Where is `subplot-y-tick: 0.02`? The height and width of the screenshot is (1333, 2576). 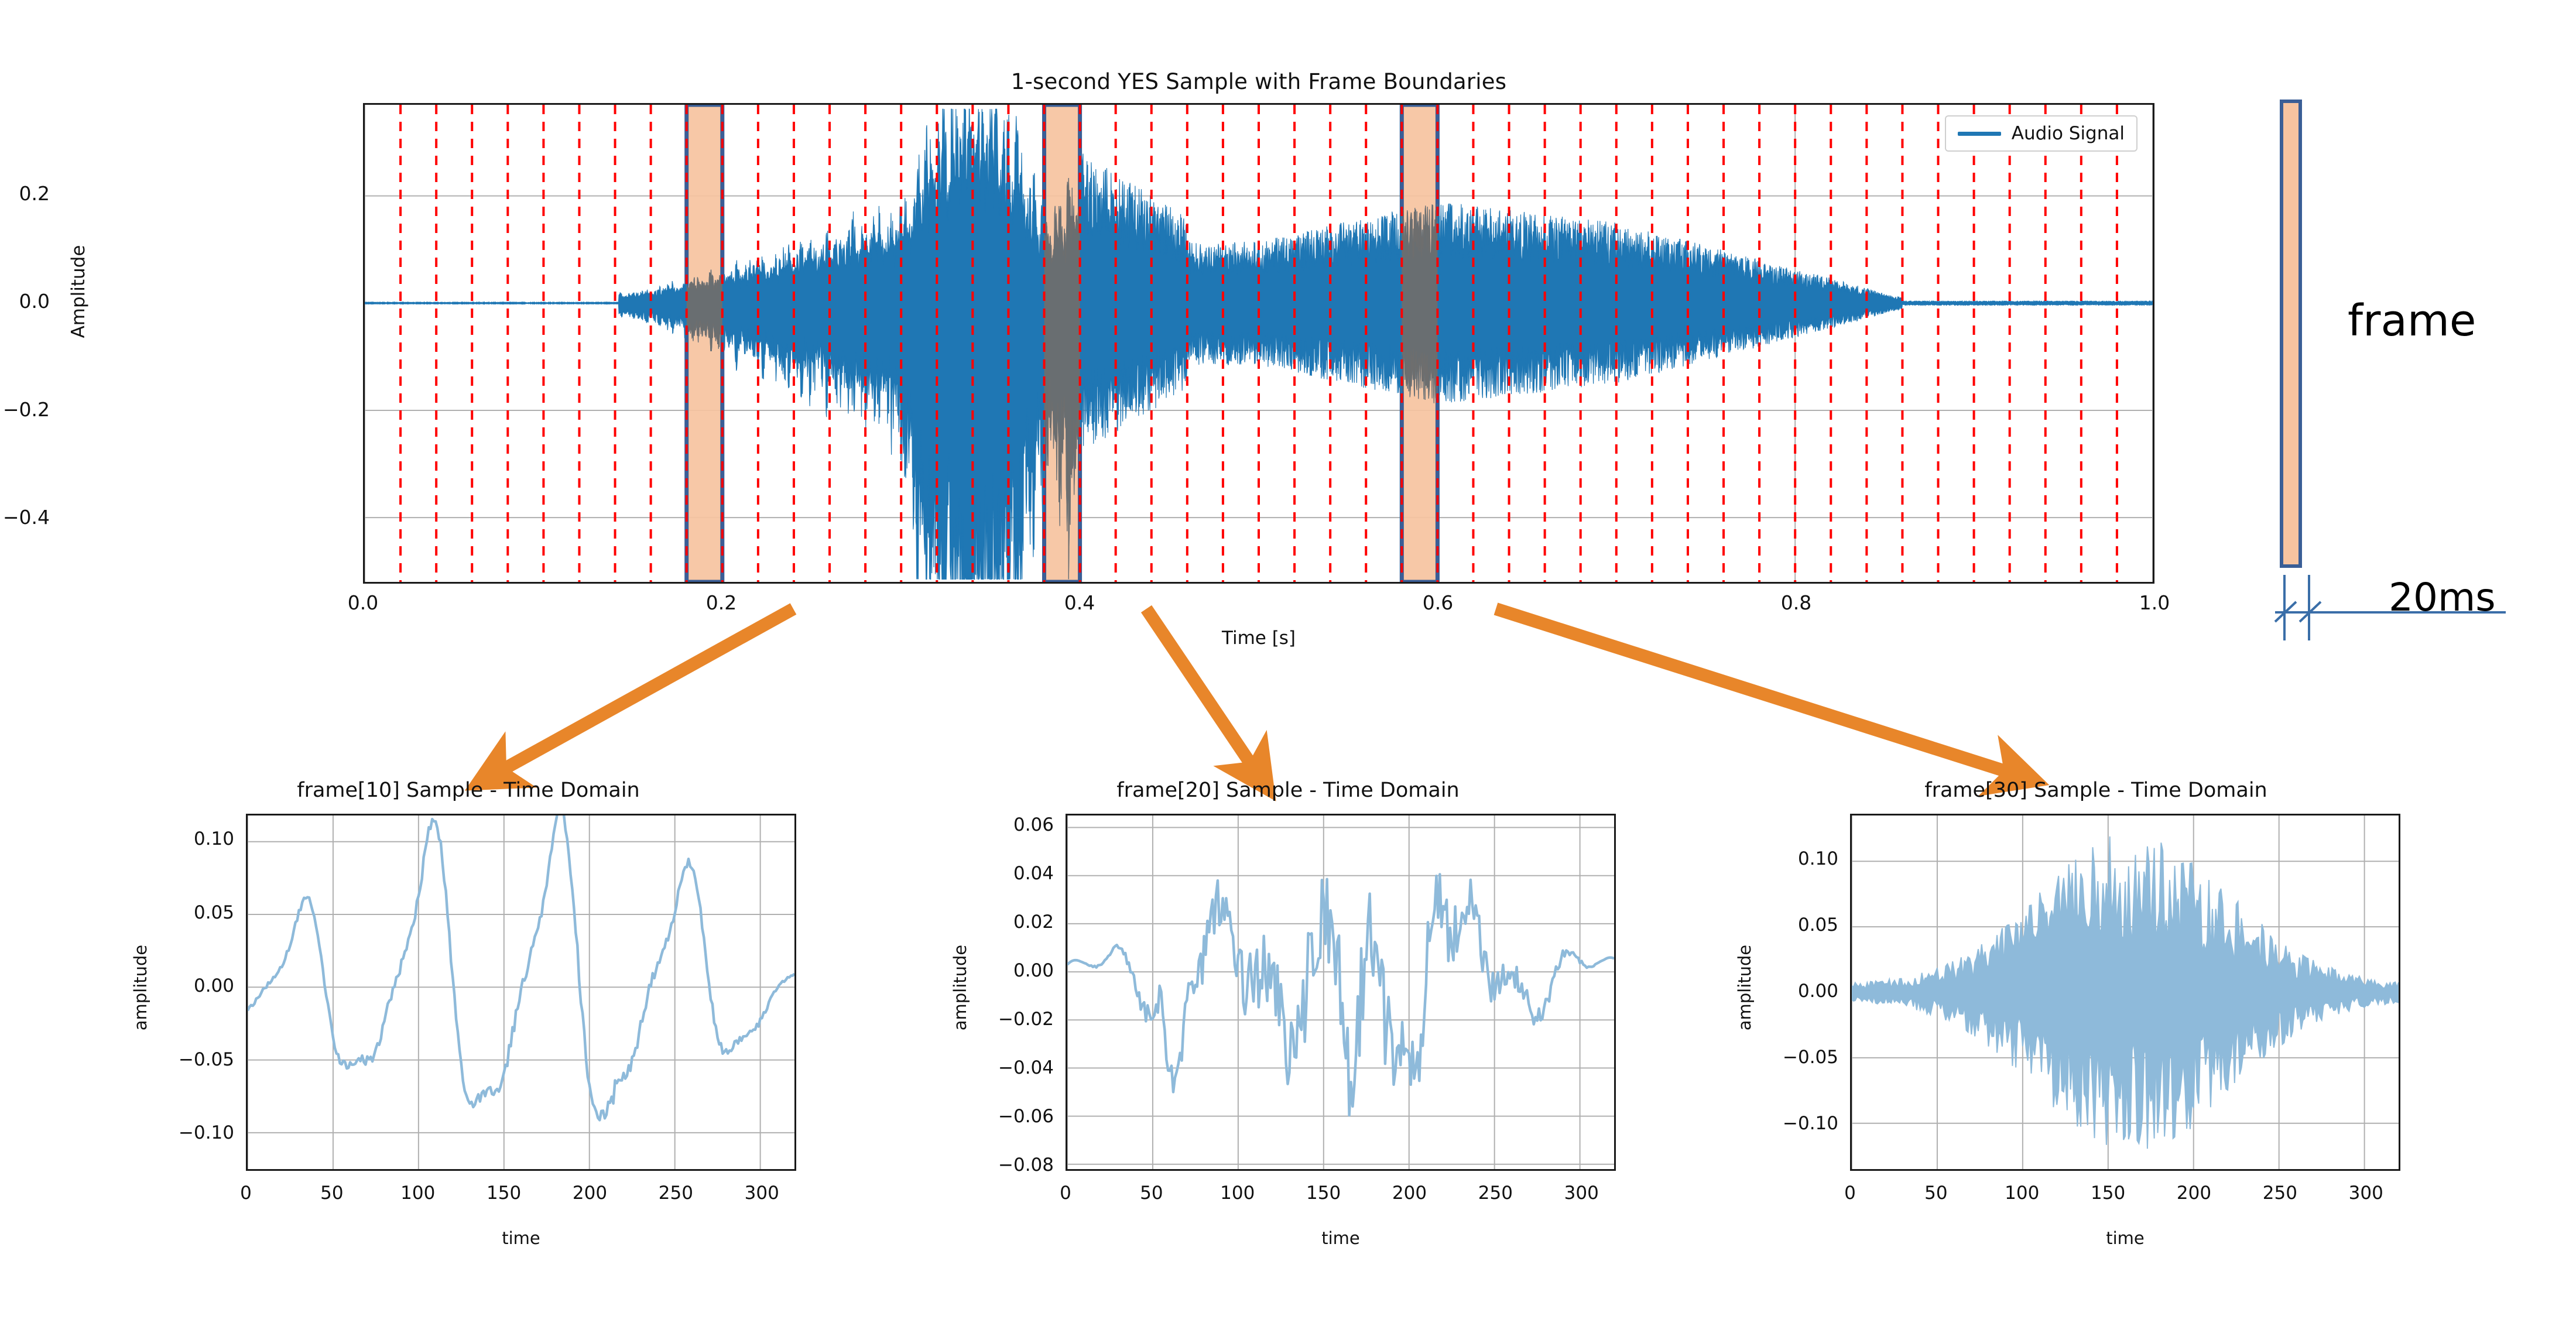 subplot-y-tick: 0.02 is located at coordinates (1033, 922).